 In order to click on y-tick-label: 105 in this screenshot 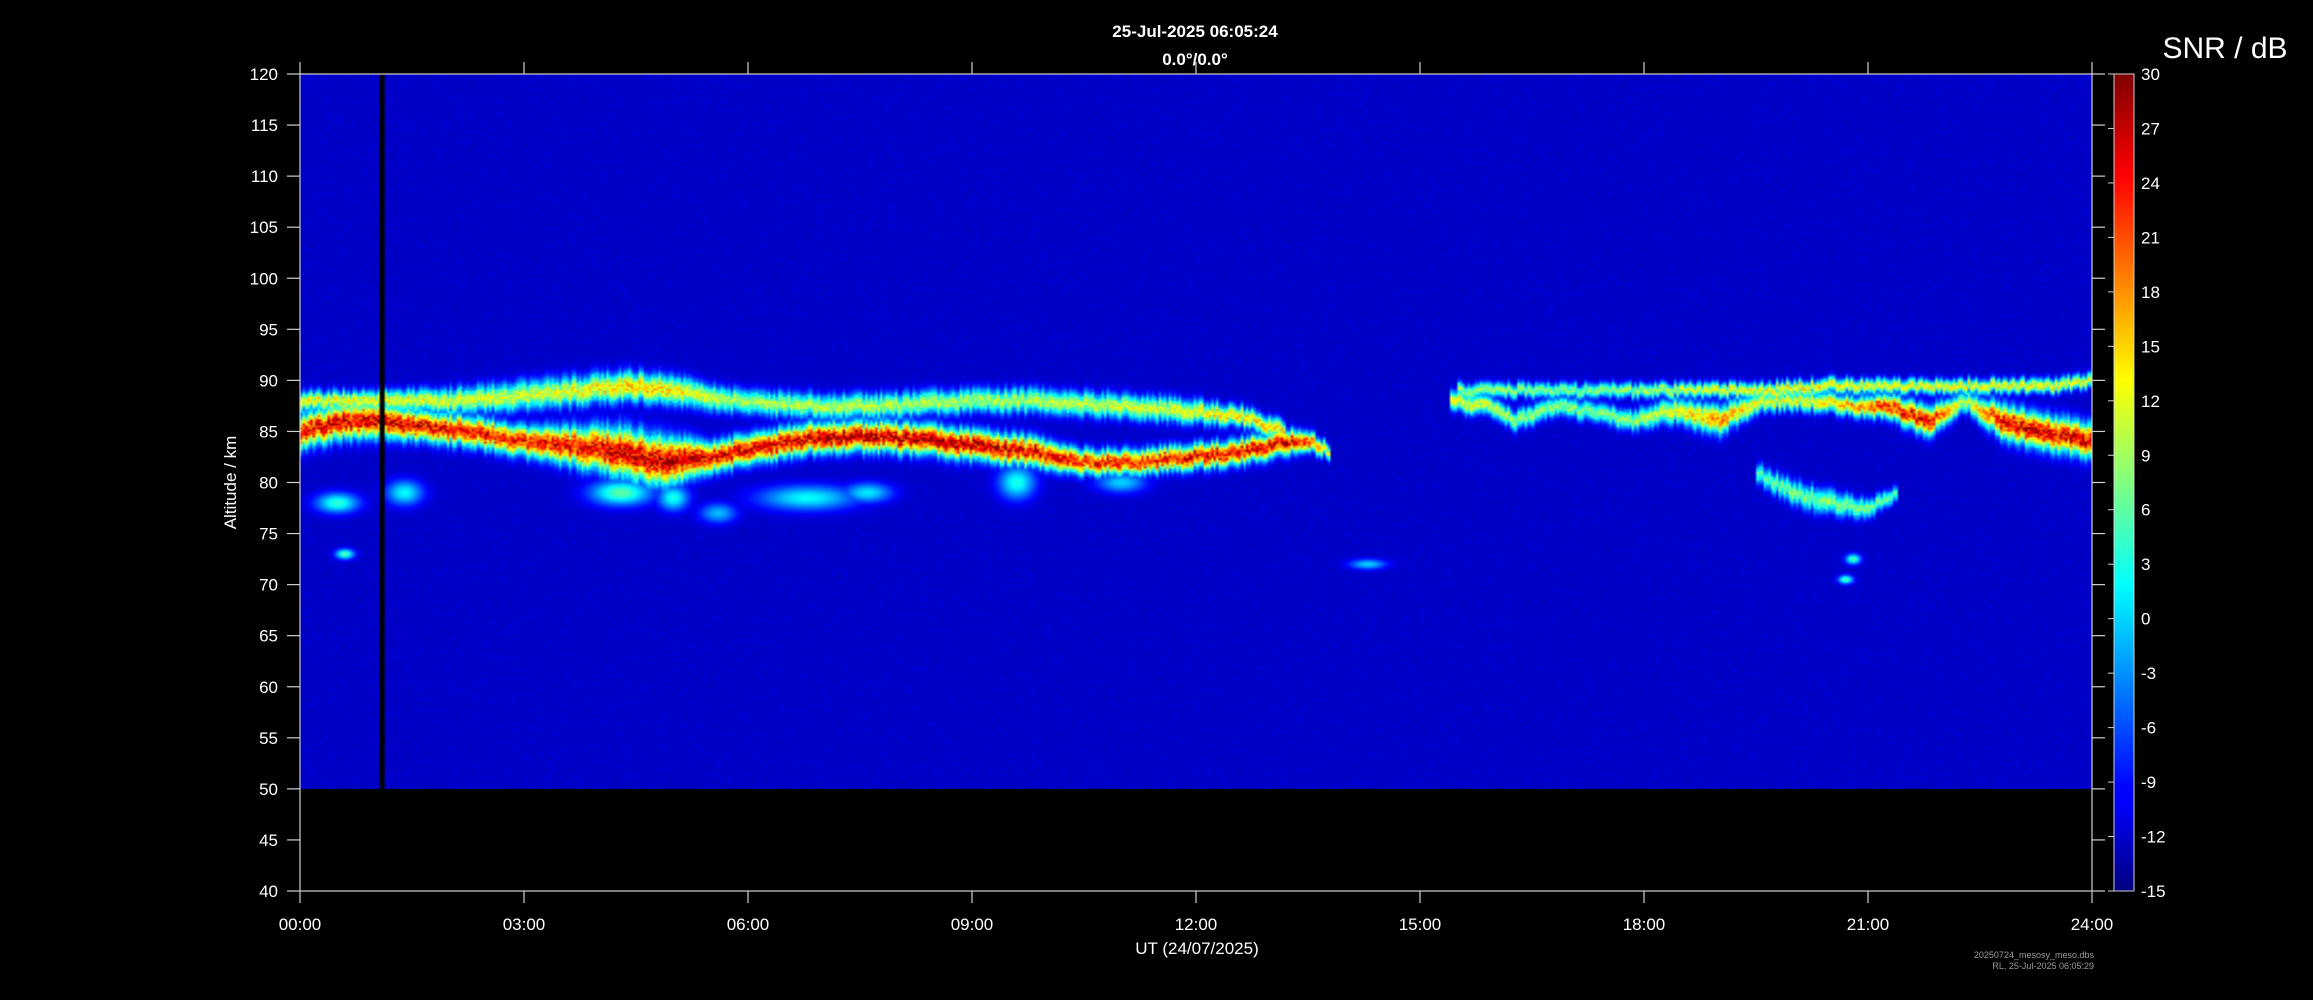, I will do `click(264, 227)`.